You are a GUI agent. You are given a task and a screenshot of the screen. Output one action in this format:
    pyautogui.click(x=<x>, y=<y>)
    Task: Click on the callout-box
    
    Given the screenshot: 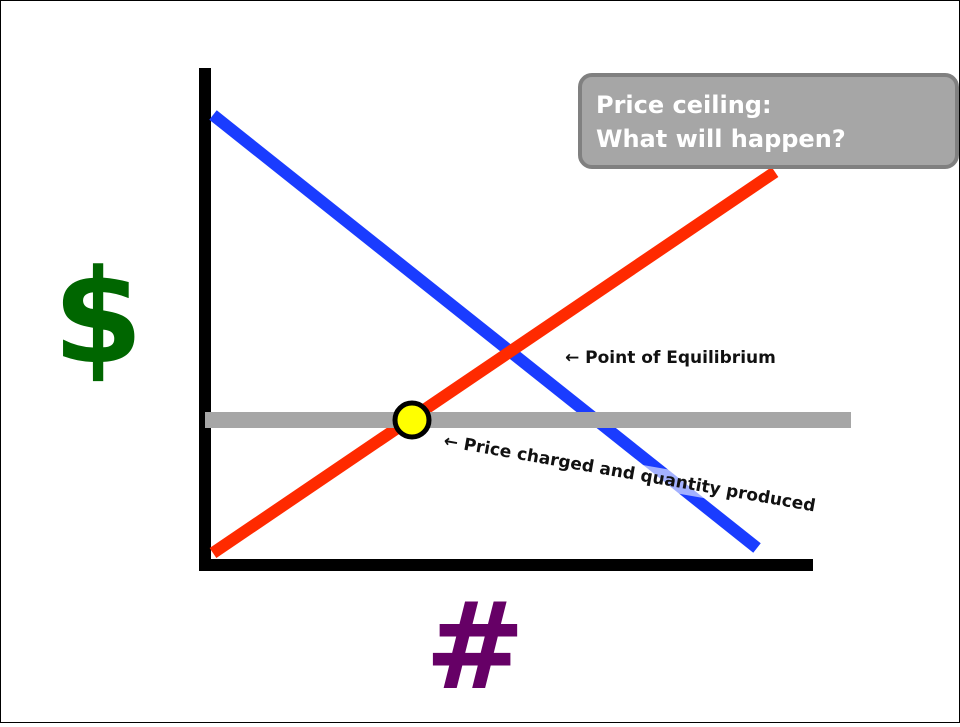 What is the action you would take?
    pyautogui.click(x=768, y=121)
    